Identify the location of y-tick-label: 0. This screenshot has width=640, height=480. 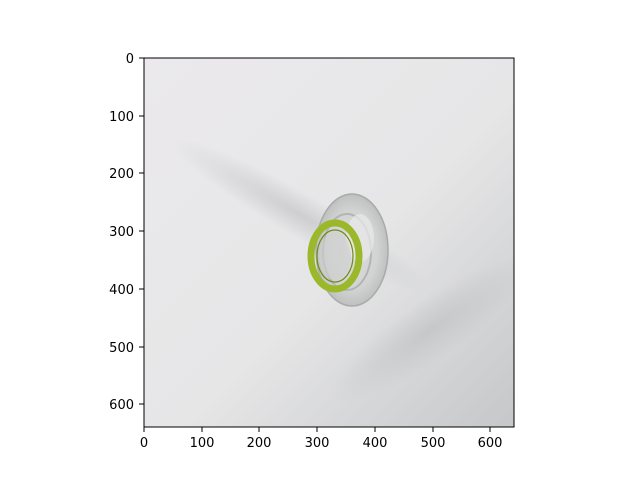
(130, 59).